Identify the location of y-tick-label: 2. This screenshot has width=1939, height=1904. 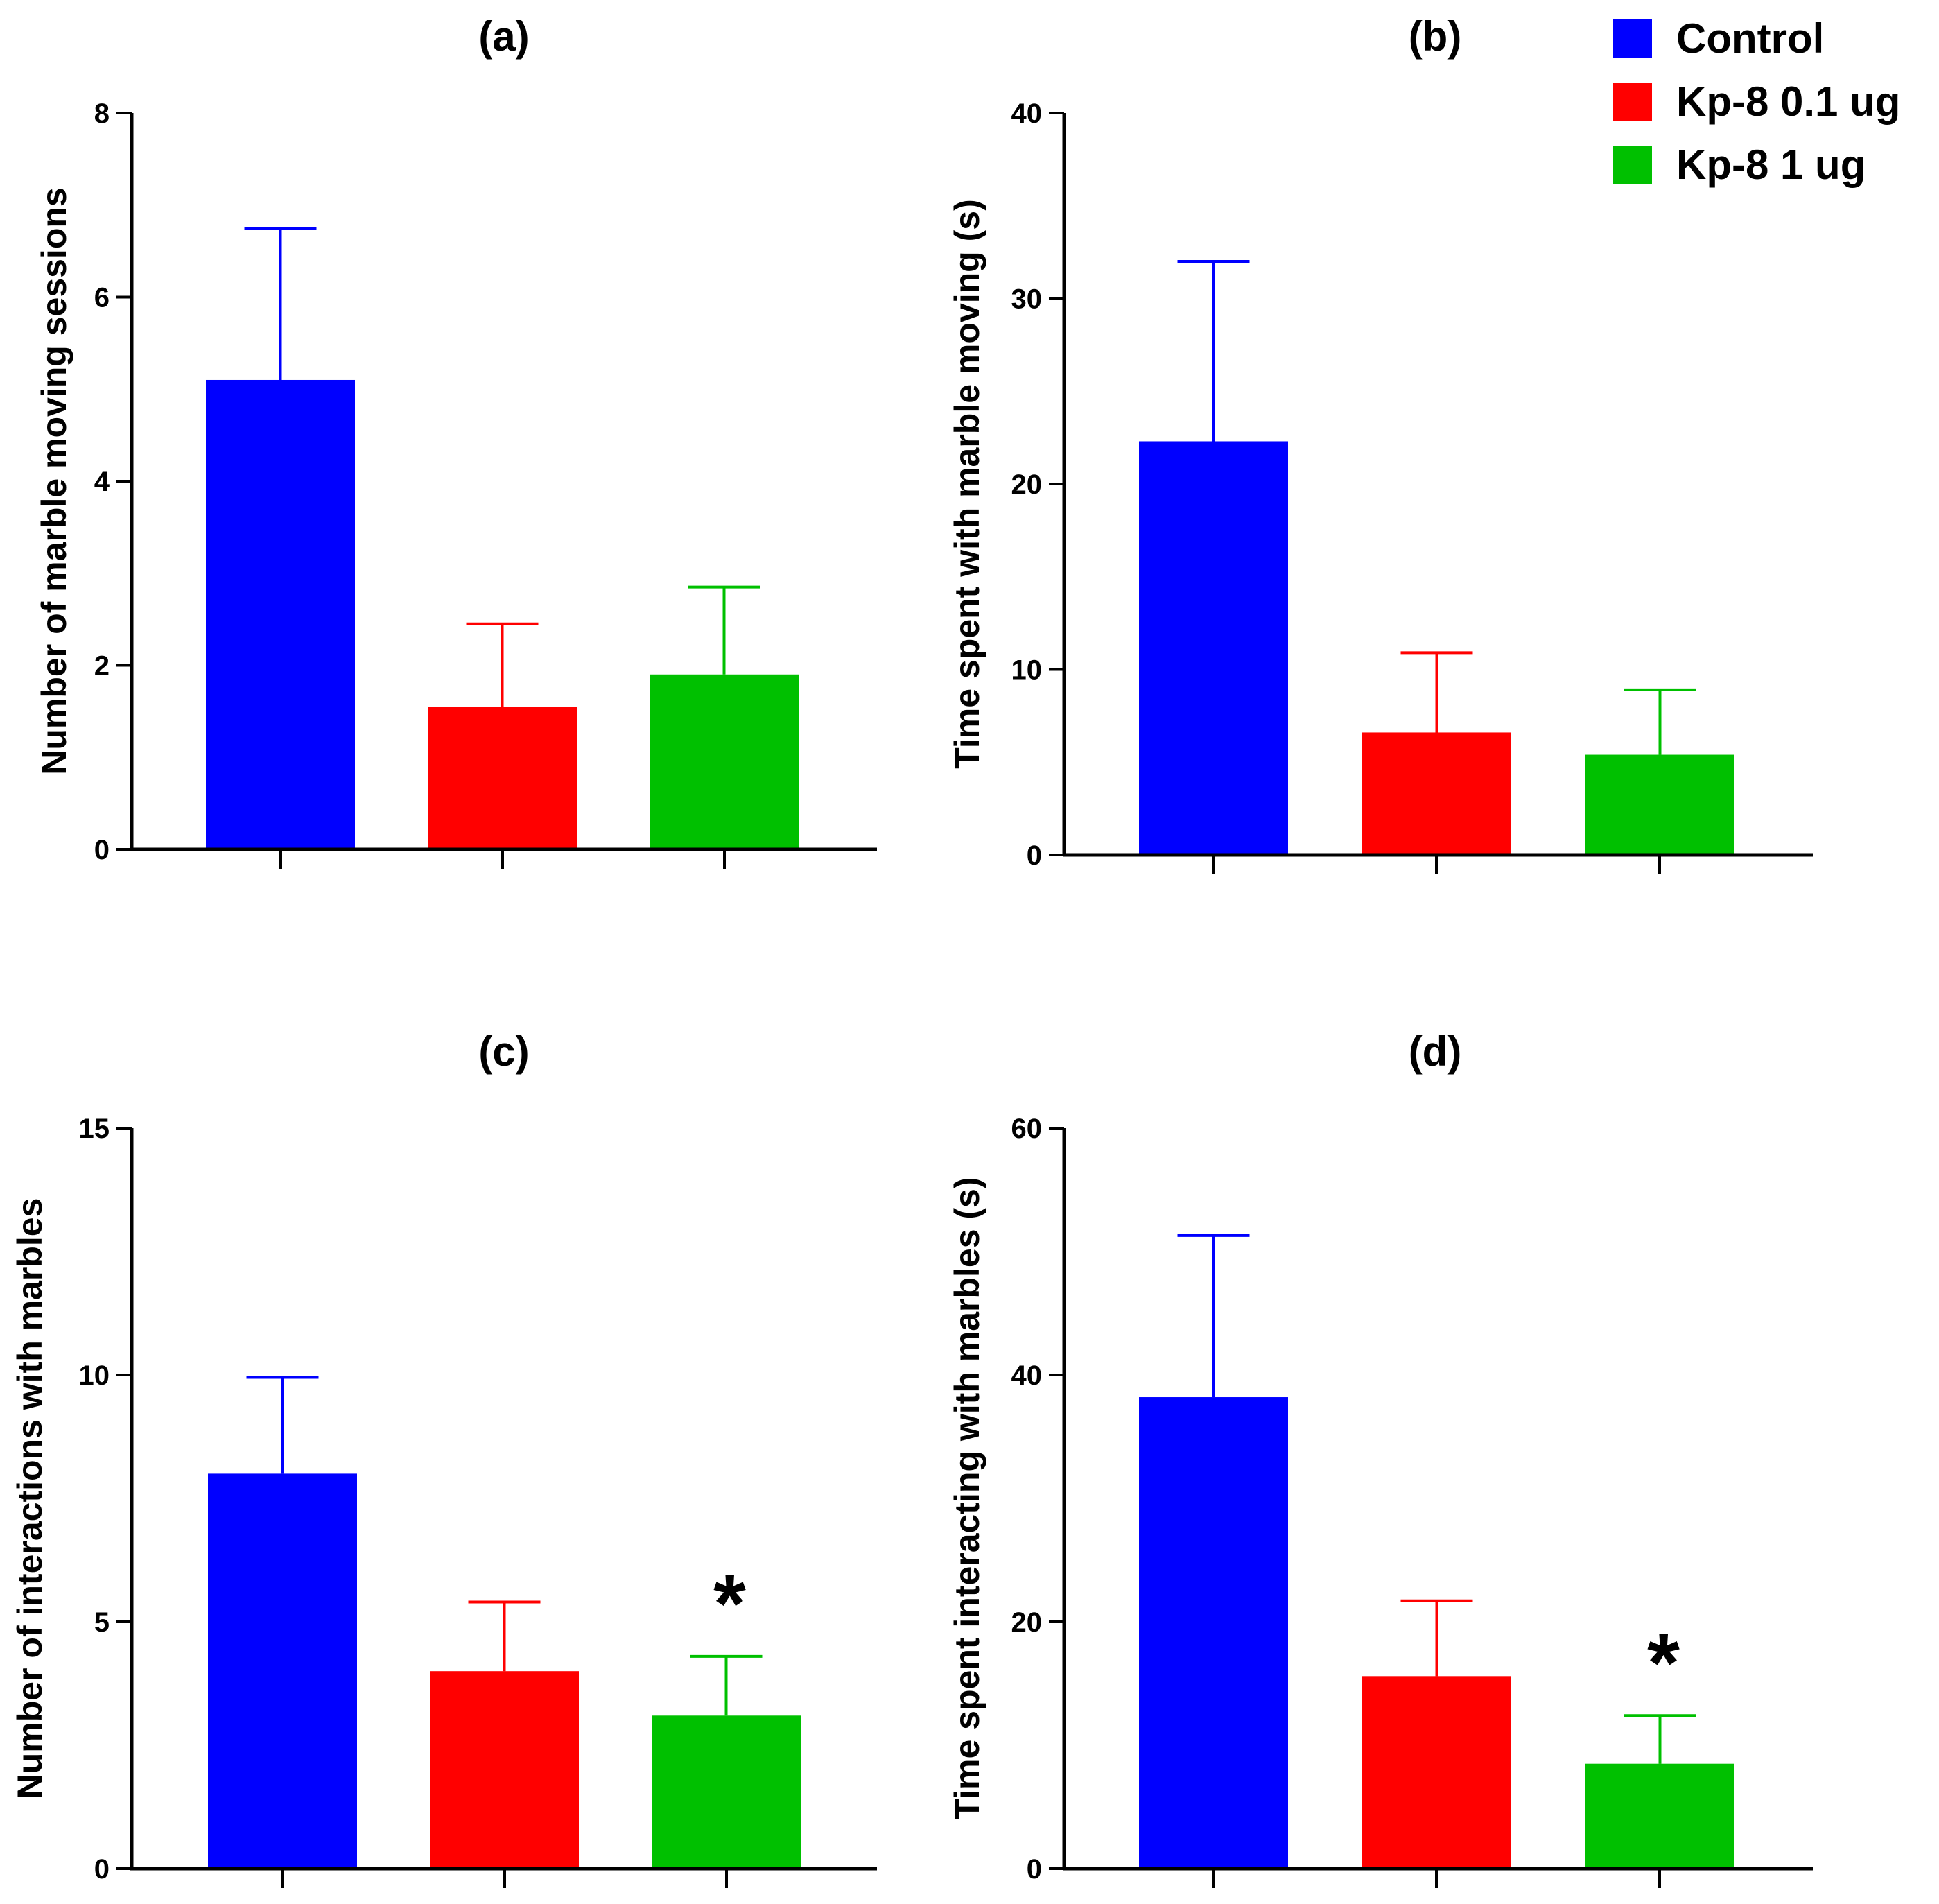
(102, 666).